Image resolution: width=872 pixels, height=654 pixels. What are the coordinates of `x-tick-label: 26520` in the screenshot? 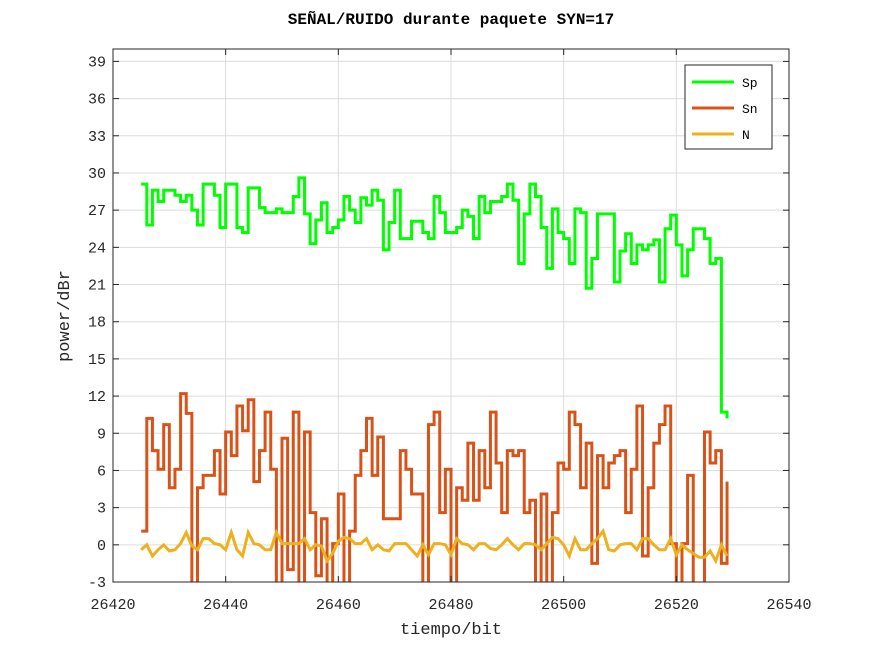 It's located at (676, 605).